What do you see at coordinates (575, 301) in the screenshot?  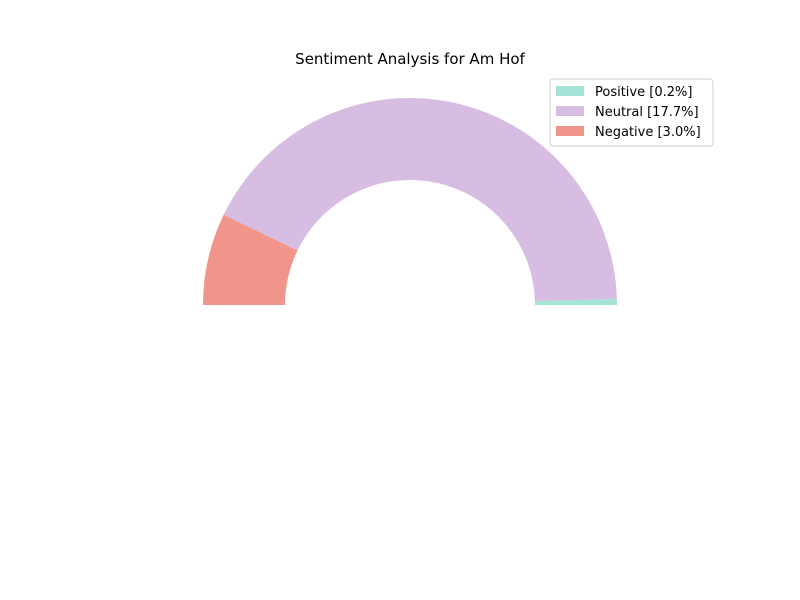 I see `slice-positive` at bounding box center [575, 301].